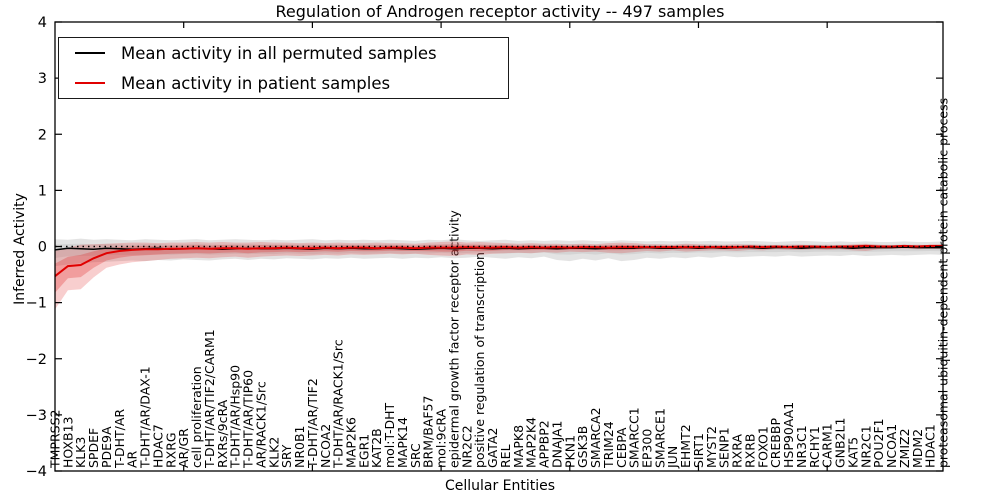 The width and height of the screenshot is (1000, 500). Describe the element at coordinates (402, 442) in the screenshot. I see `x-tick-label: MAPK14` at that location.